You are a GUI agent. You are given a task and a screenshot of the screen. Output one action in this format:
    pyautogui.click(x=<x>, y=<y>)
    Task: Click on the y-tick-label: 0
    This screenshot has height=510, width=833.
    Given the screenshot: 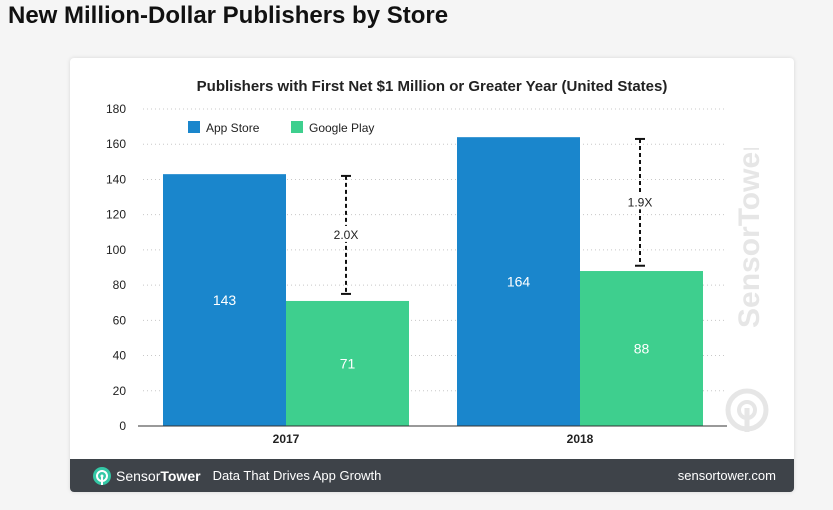 What is the action you would take?
    pyautogui.click(x=122, y=426)
    